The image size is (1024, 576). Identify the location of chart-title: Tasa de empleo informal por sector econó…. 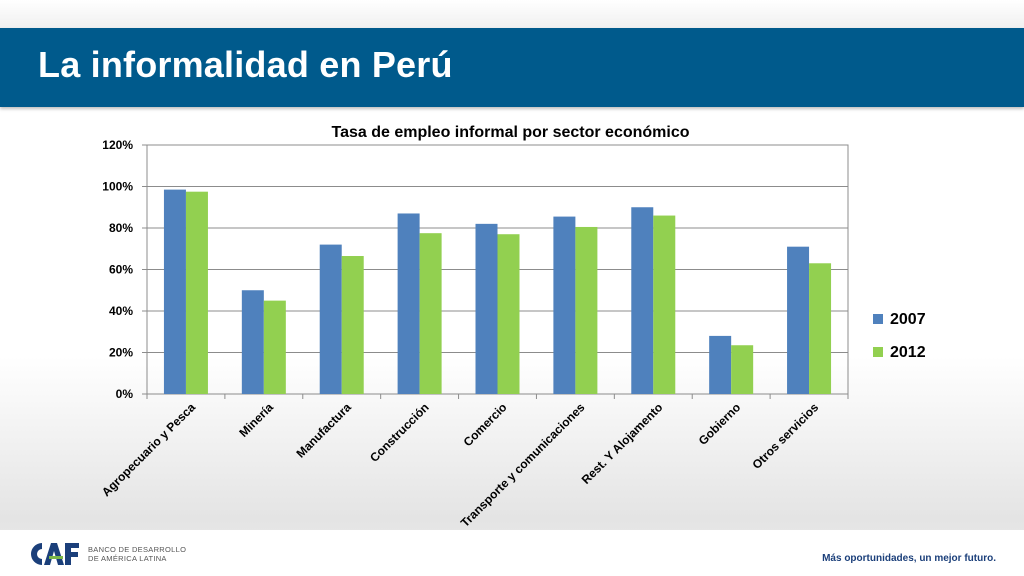
(510, 132).